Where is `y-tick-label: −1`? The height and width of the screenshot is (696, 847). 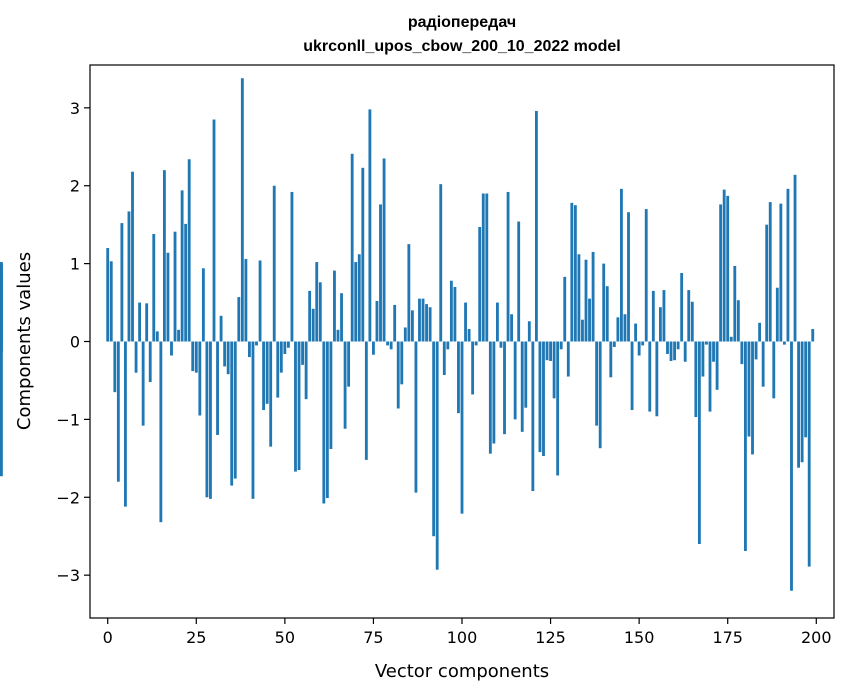 y-tick-label: −1 is located at coordinates (68, 419).